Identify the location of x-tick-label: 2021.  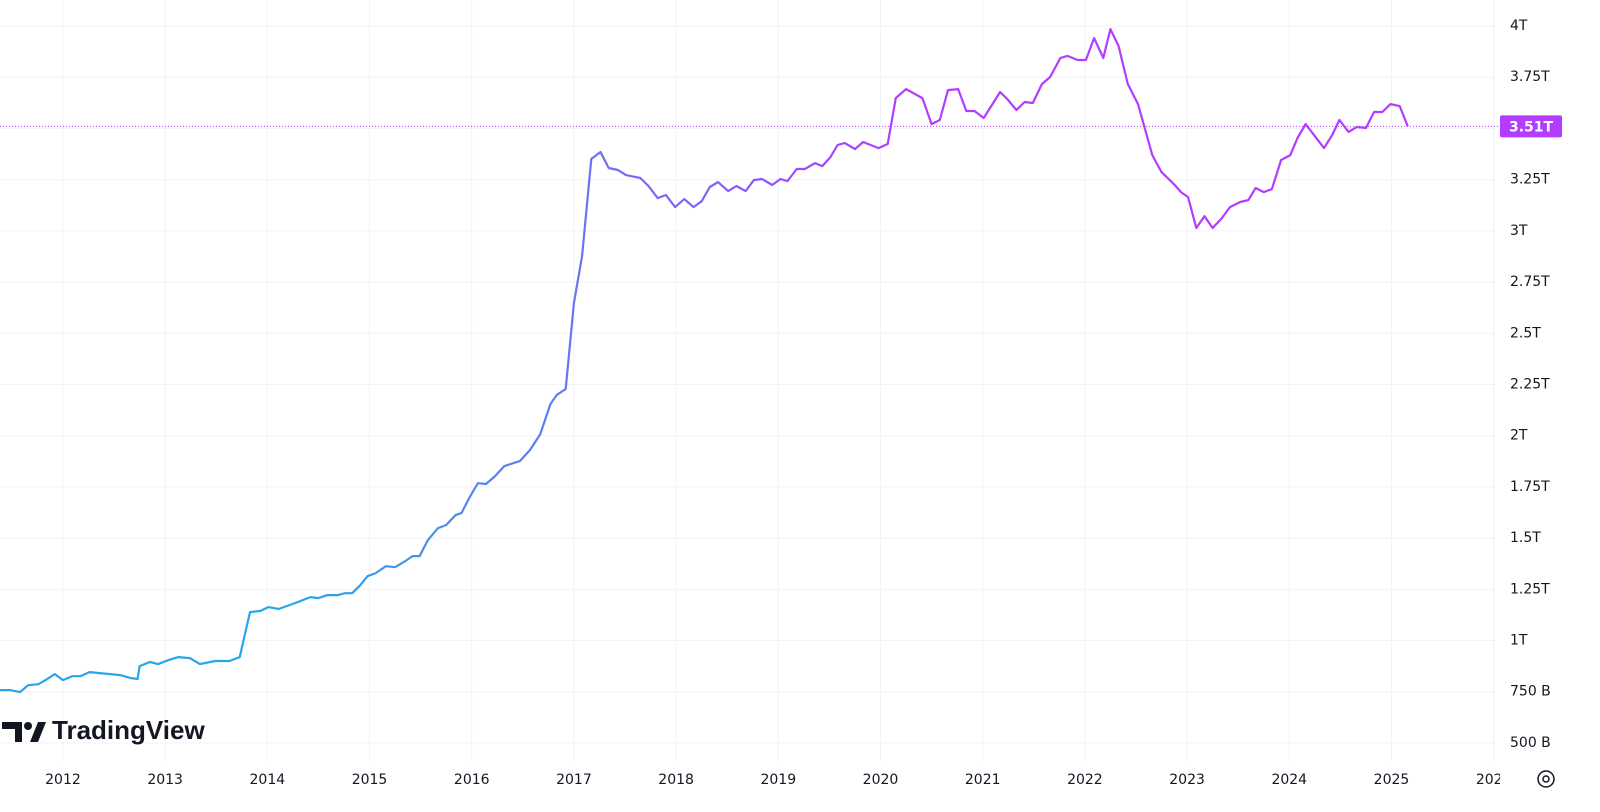
(983, 780).